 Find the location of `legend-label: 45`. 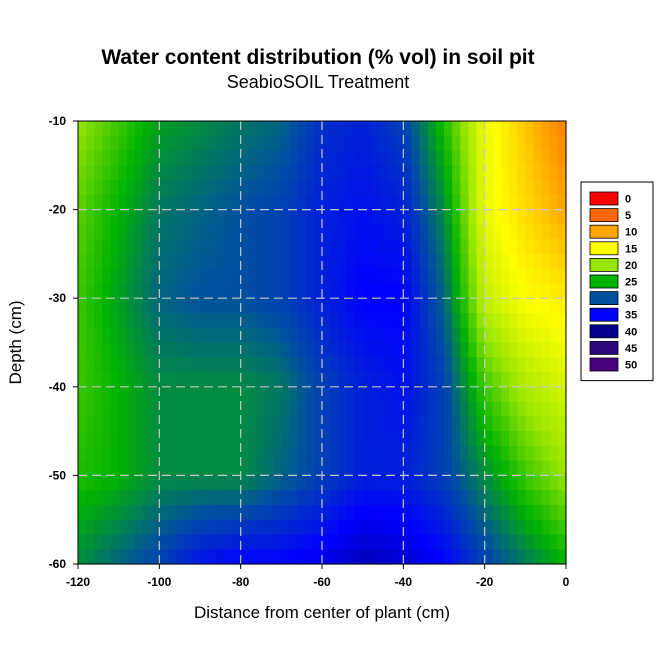

legend-label: 45 is located at coordinates (631, 349).